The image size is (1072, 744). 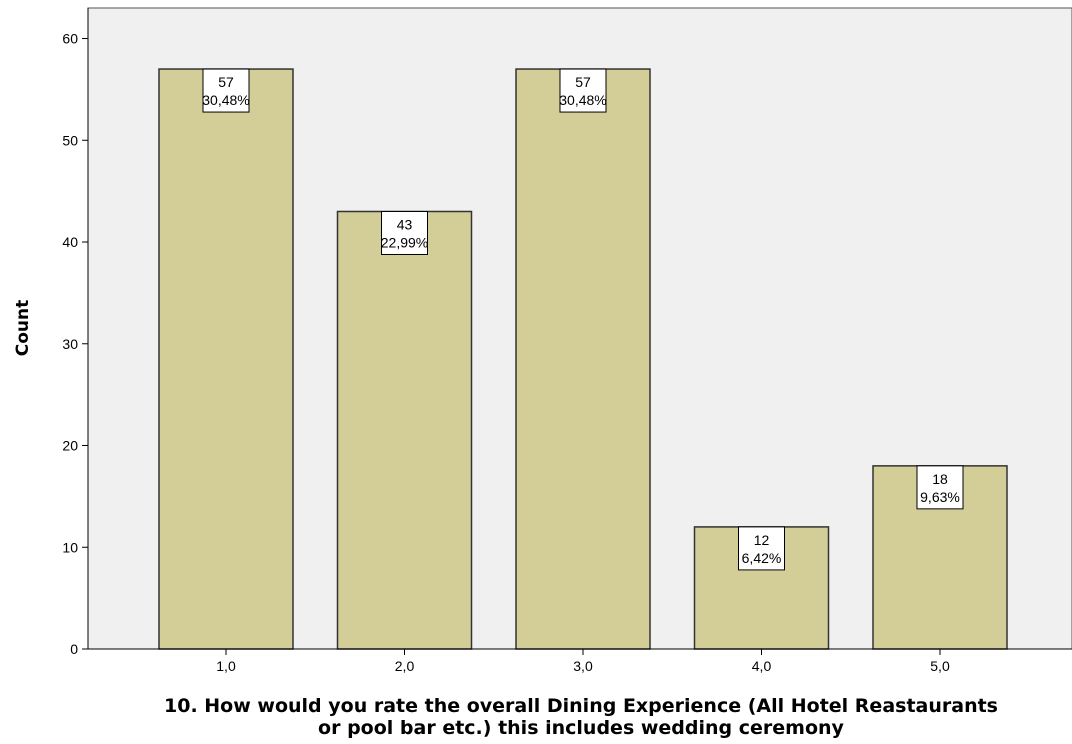 What do you see at coordinates (74, 649) in the screenshot?
I see `y-tick-label: 0` at bounding box center [74, 649].